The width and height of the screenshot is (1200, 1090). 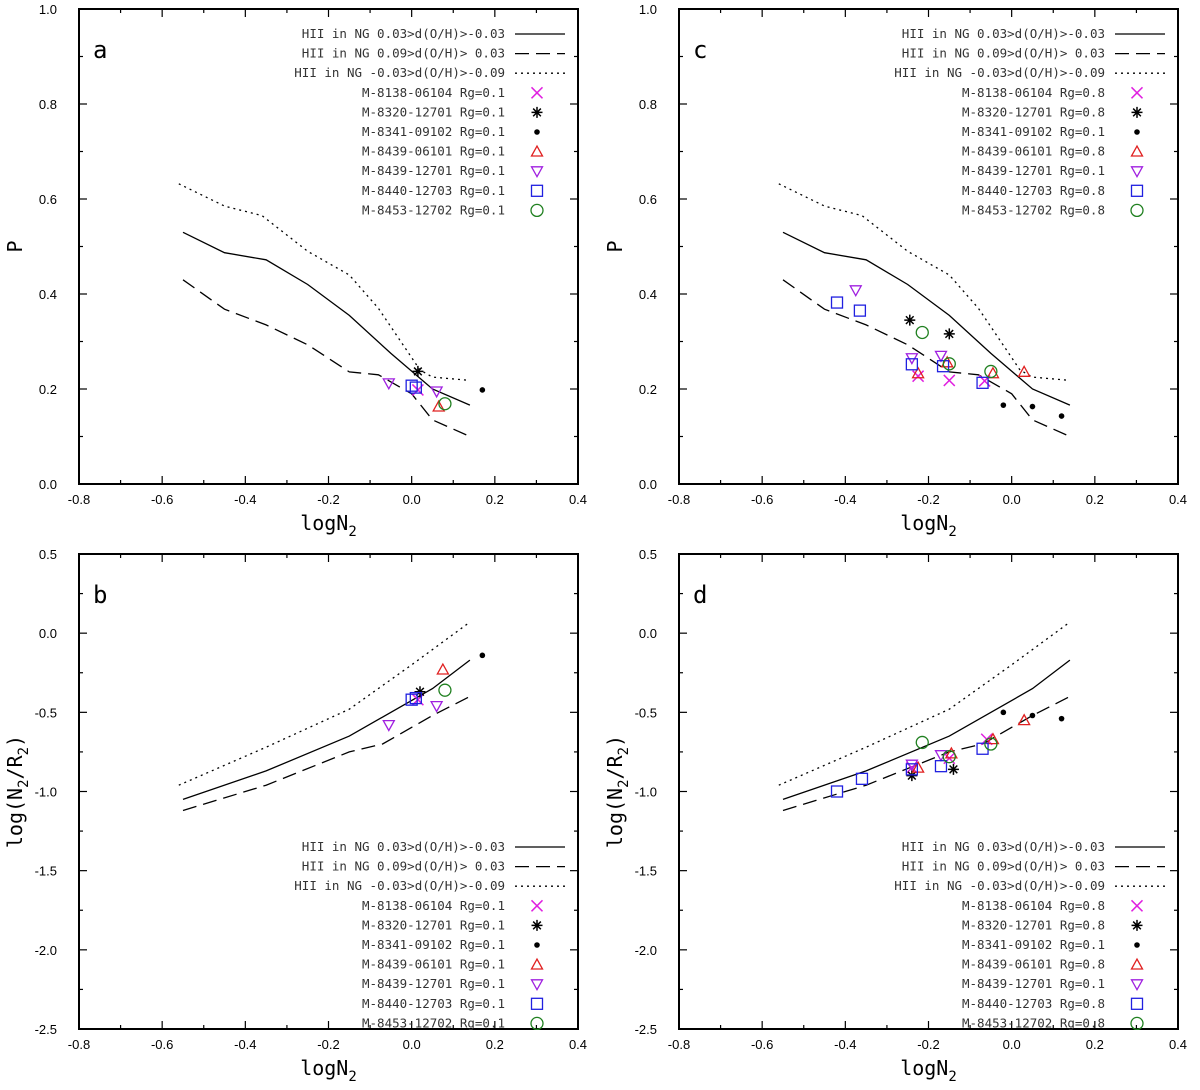 I want to click on y-tick-label: 0.0, so click(x=648, y=633).